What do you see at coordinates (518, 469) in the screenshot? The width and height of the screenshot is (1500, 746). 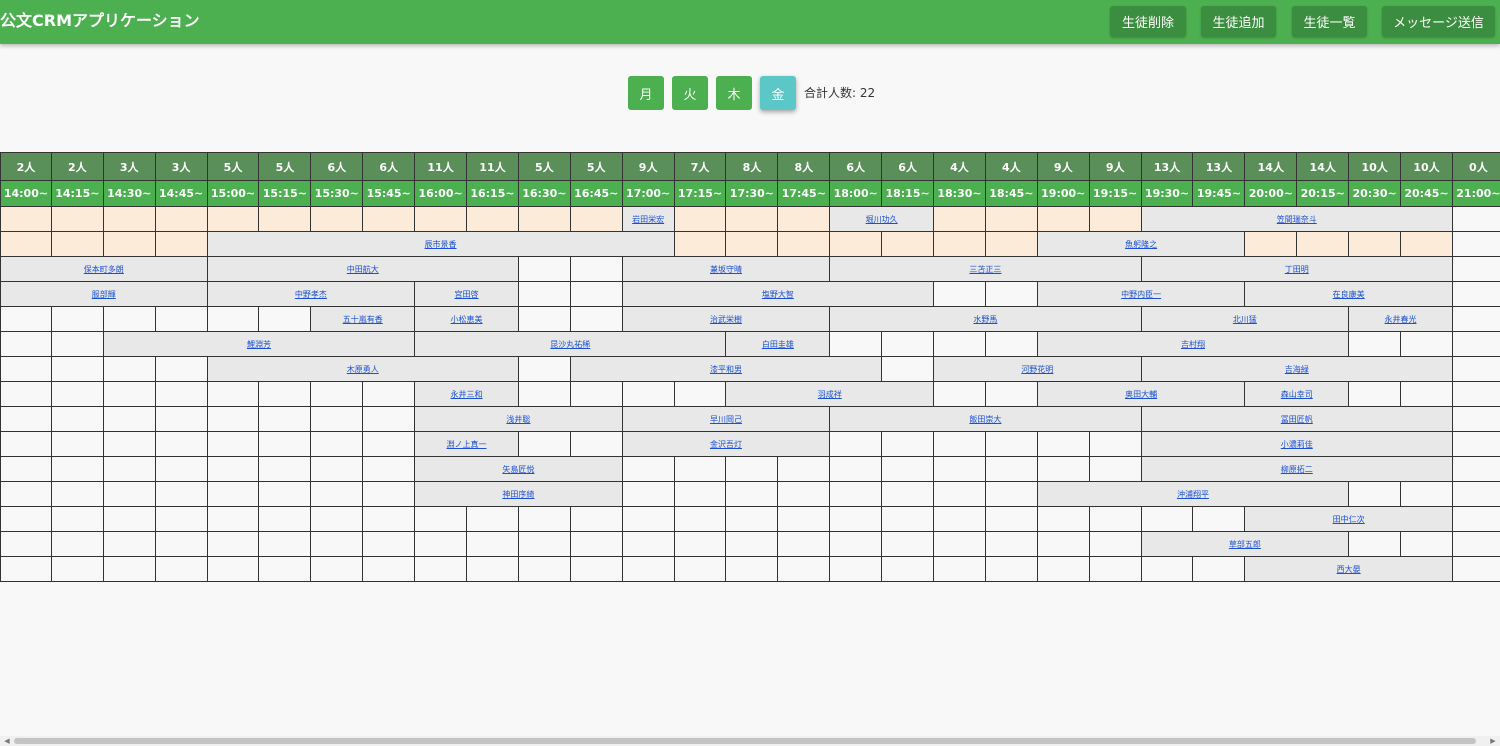 I see `student-link: 矢島匠悦` at bounding box center [518, 469].